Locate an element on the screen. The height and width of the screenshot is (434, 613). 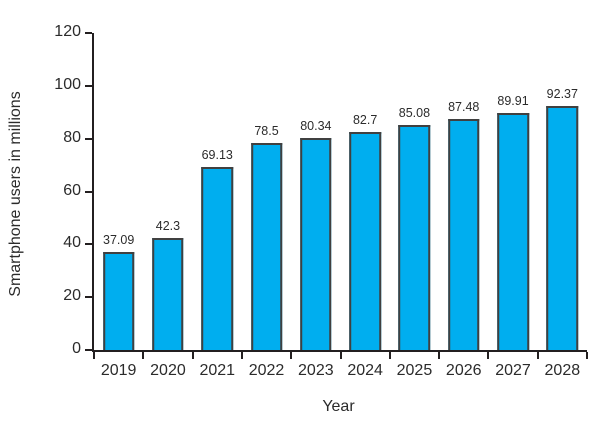
bar-slot: 89.91 2027 is located at coordinates (512, 206).